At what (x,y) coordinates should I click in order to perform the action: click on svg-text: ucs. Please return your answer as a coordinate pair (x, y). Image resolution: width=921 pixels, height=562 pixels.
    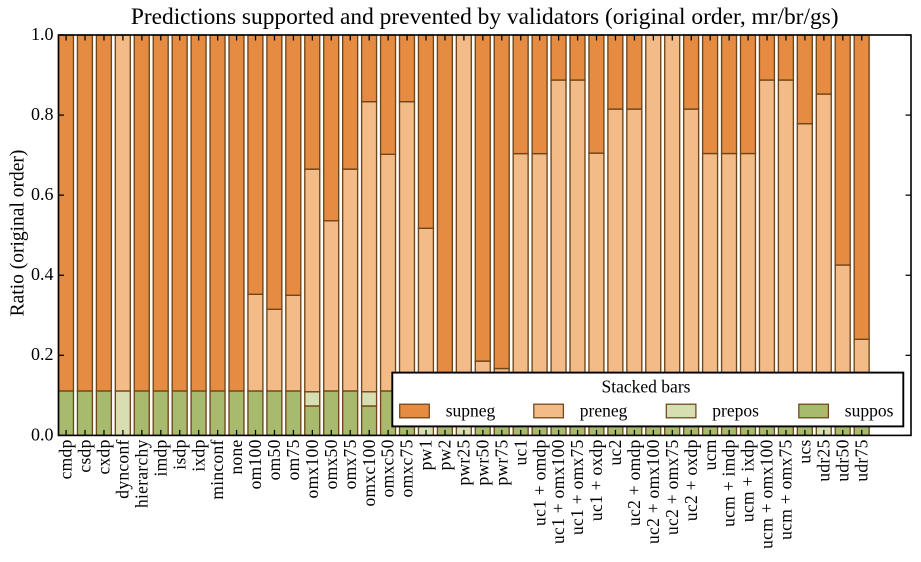
    Looking at the image, I should click on (805, 451).